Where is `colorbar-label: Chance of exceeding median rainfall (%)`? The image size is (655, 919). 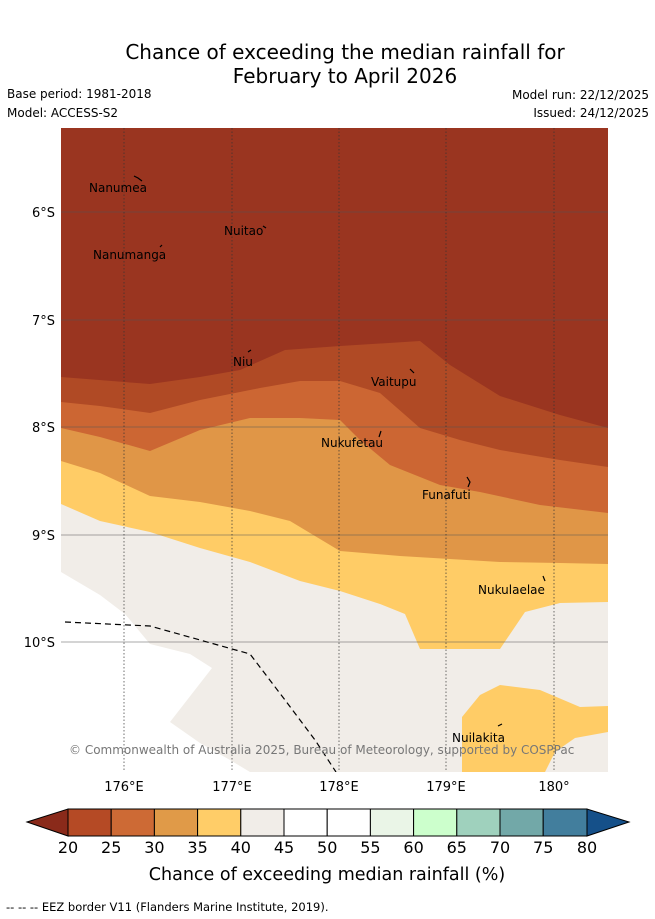
colorbar-label: Chance of exceeding median rainfall (%) is located at coordinates (327, 875).